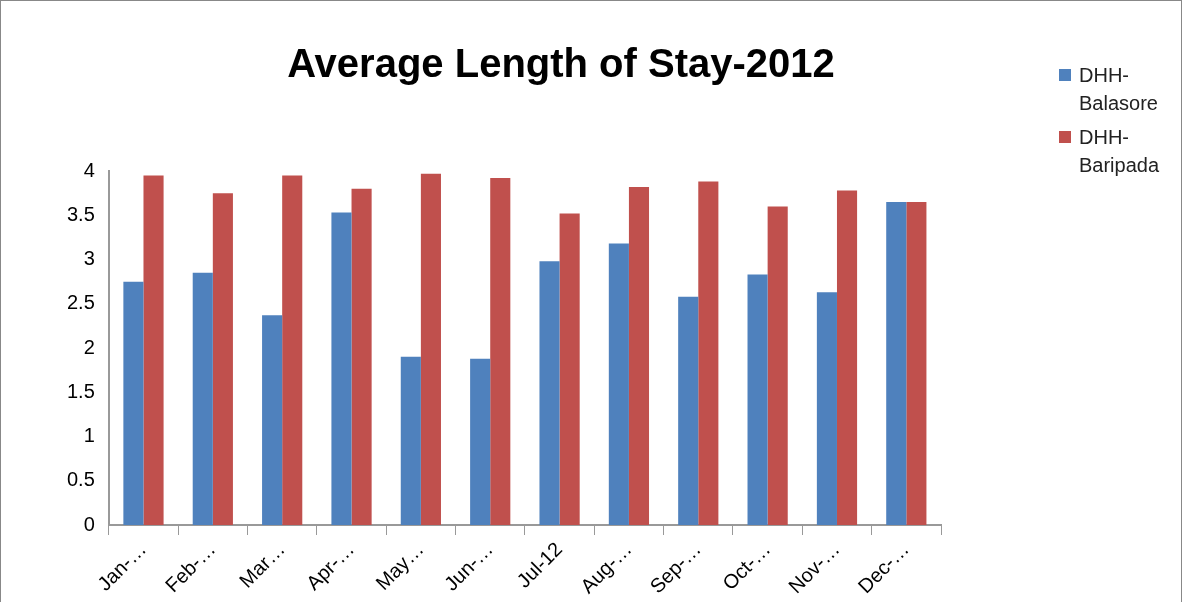  What do you see at coordinates (1119, 89) in the screenshot?
I see `legend-label: DHH-Balasore` at bounding box center [1119, 89].